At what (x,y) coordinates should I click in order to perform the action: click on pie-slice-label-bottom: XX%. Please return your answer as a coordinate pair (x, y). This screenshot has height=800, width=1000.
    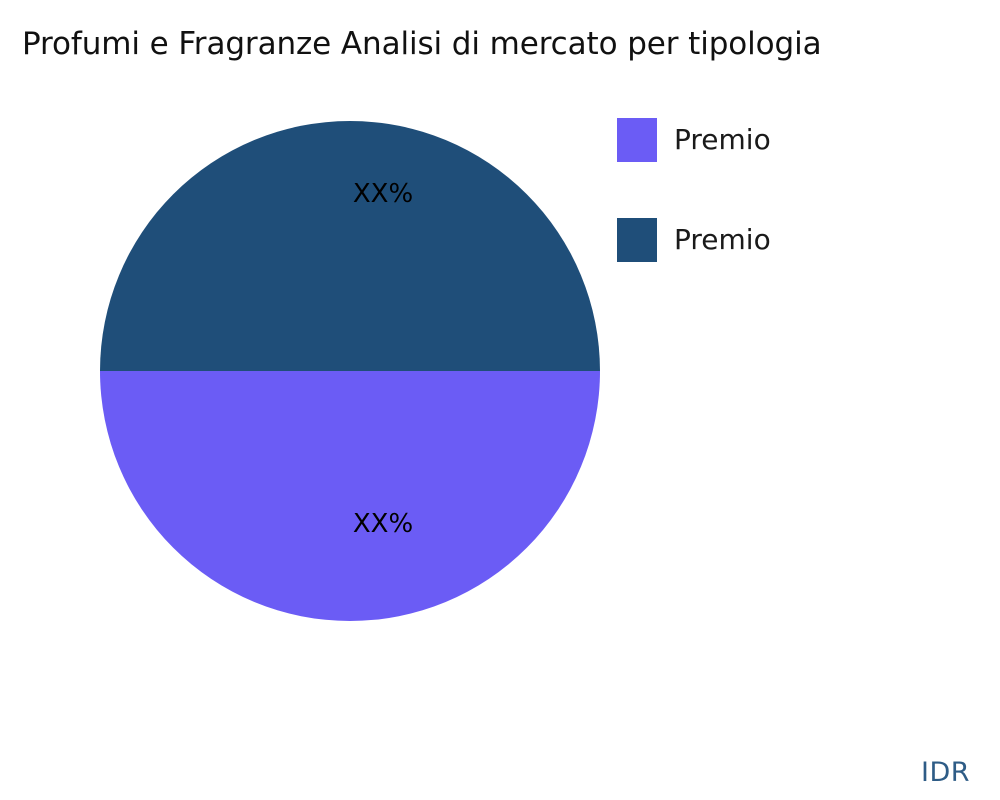
    Looking at the image, I should click on (383, 524).